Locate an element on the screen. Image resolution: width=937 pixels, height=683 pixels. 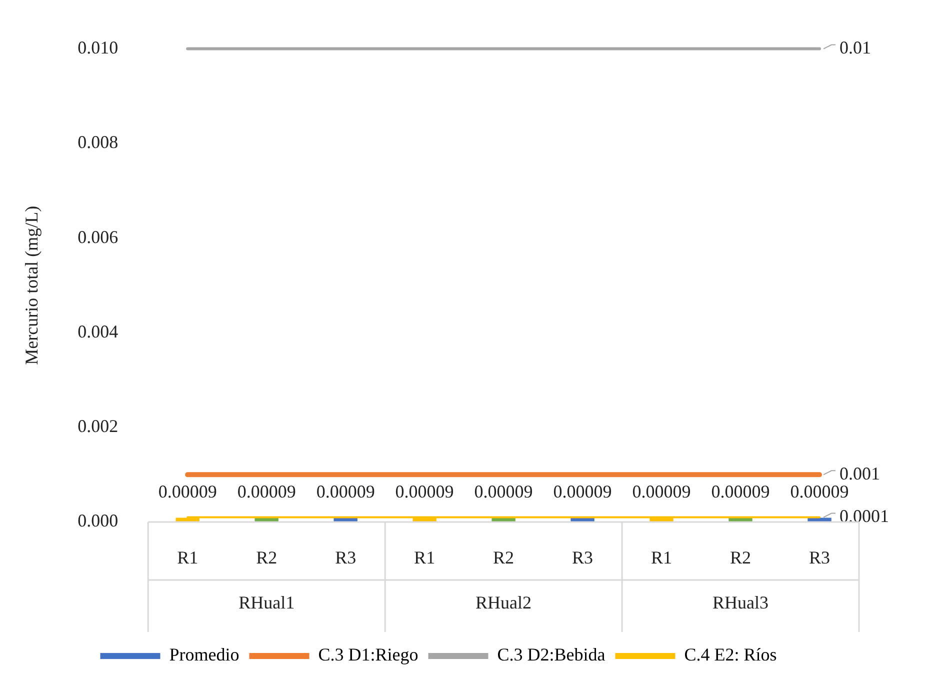
legend-label: Promedio is located at coordinates (204, 654).